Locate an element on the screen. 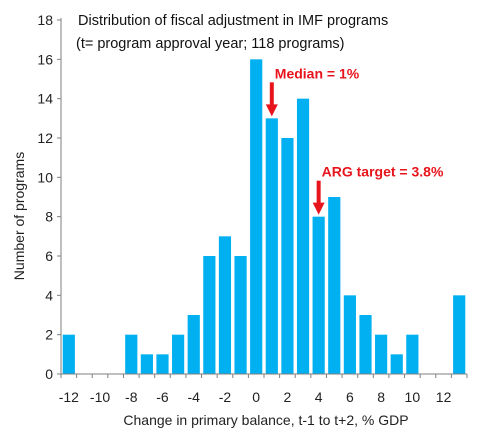 This screenshot has height=432, width=480. y-tick-label: 16 is located at coordinates (45, 59).